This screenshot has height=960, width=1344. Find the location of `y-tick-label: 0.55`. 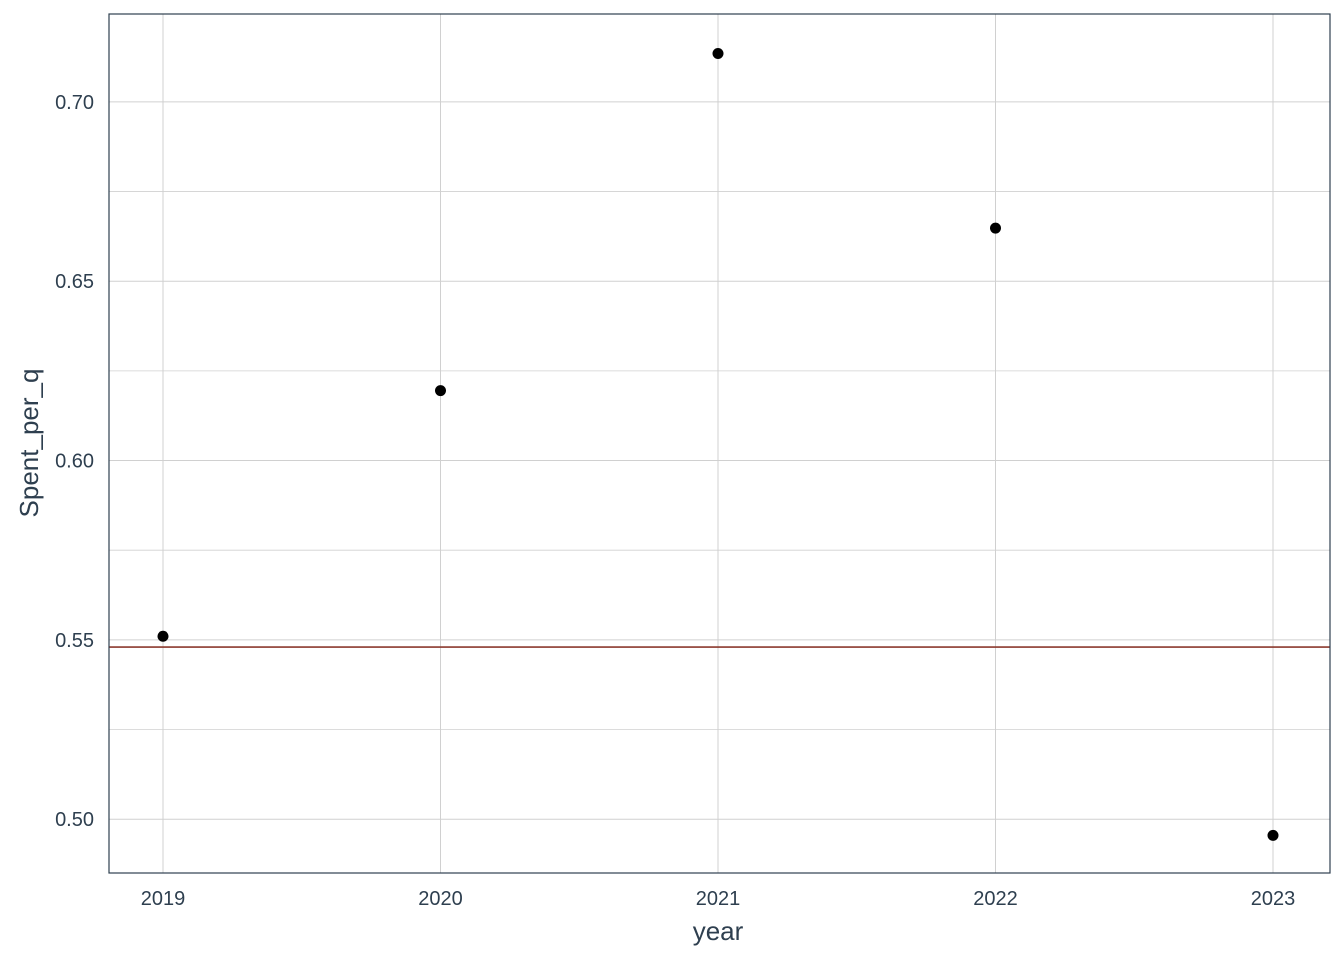

y-tick-label: 0.55 is located at coordinates (74, 641).